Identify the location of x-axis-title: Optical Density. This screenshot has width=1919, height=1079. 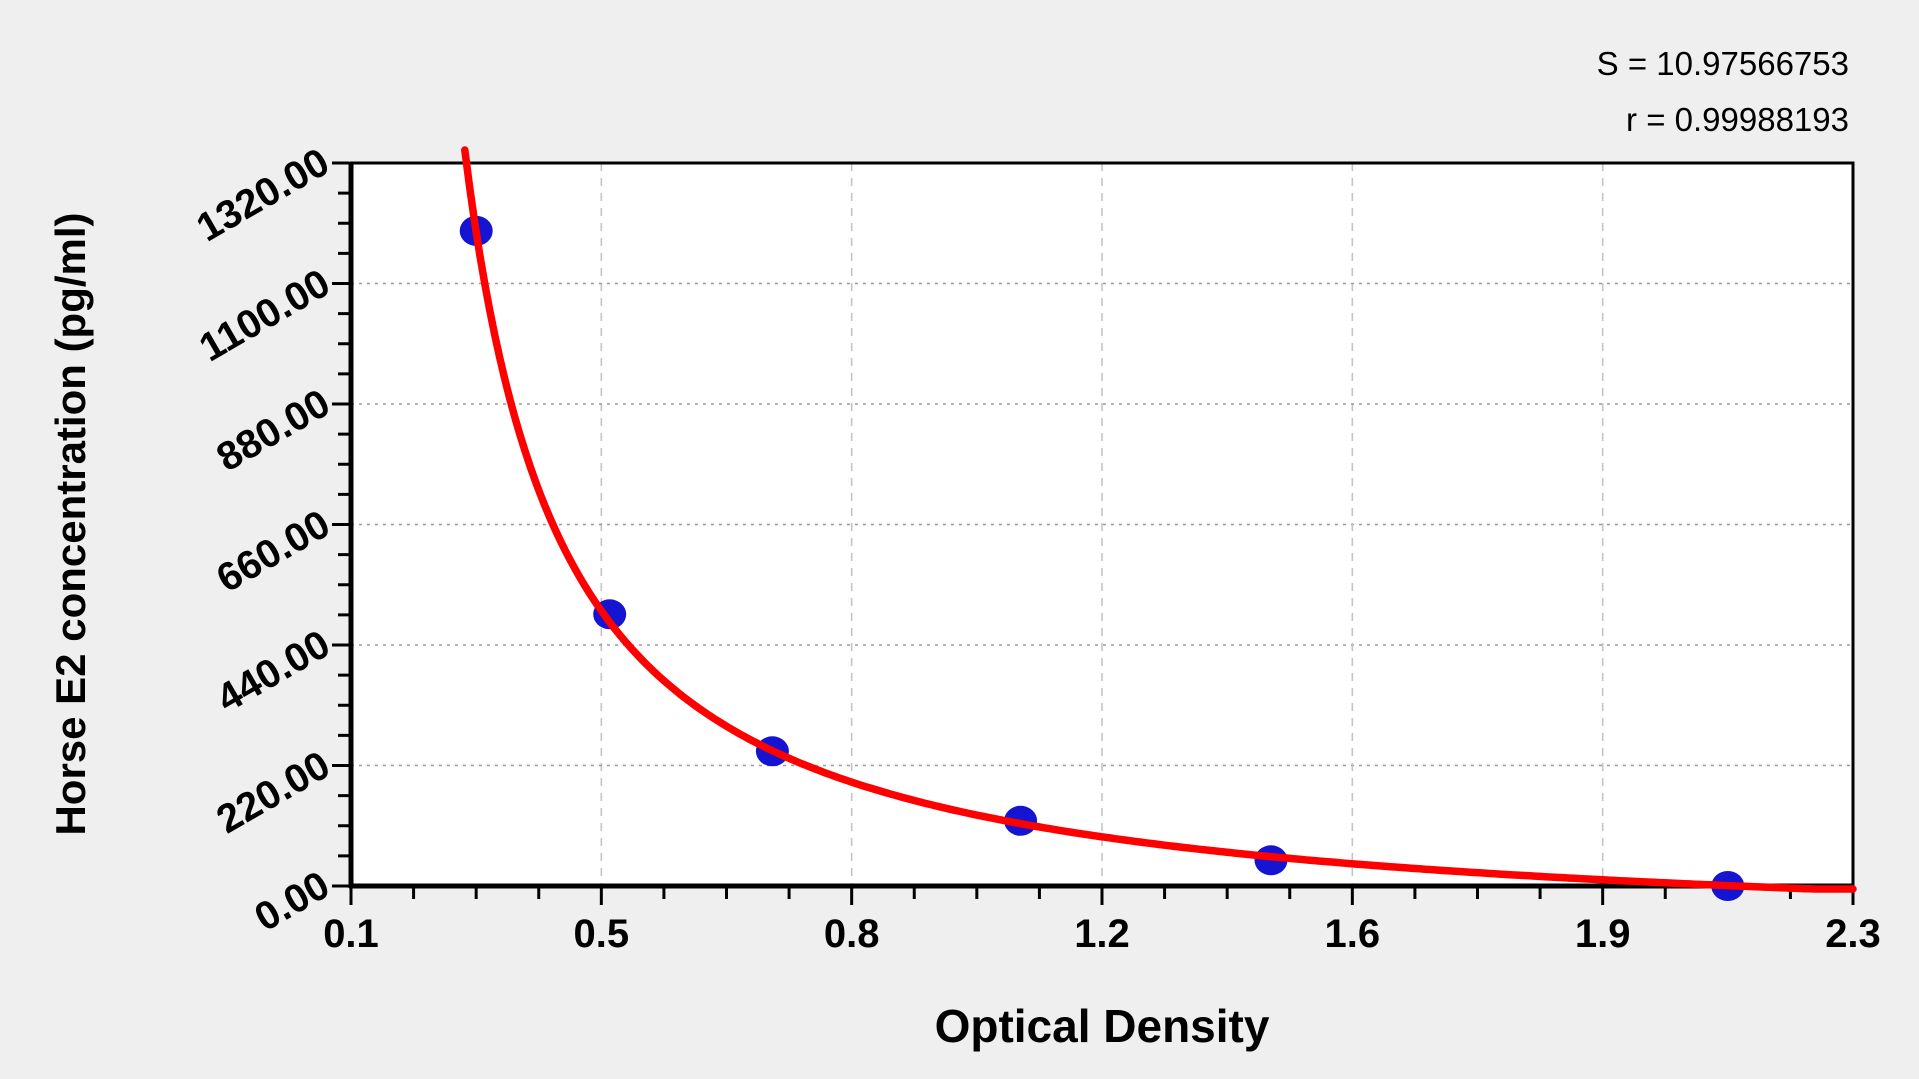
(1102, 1026).